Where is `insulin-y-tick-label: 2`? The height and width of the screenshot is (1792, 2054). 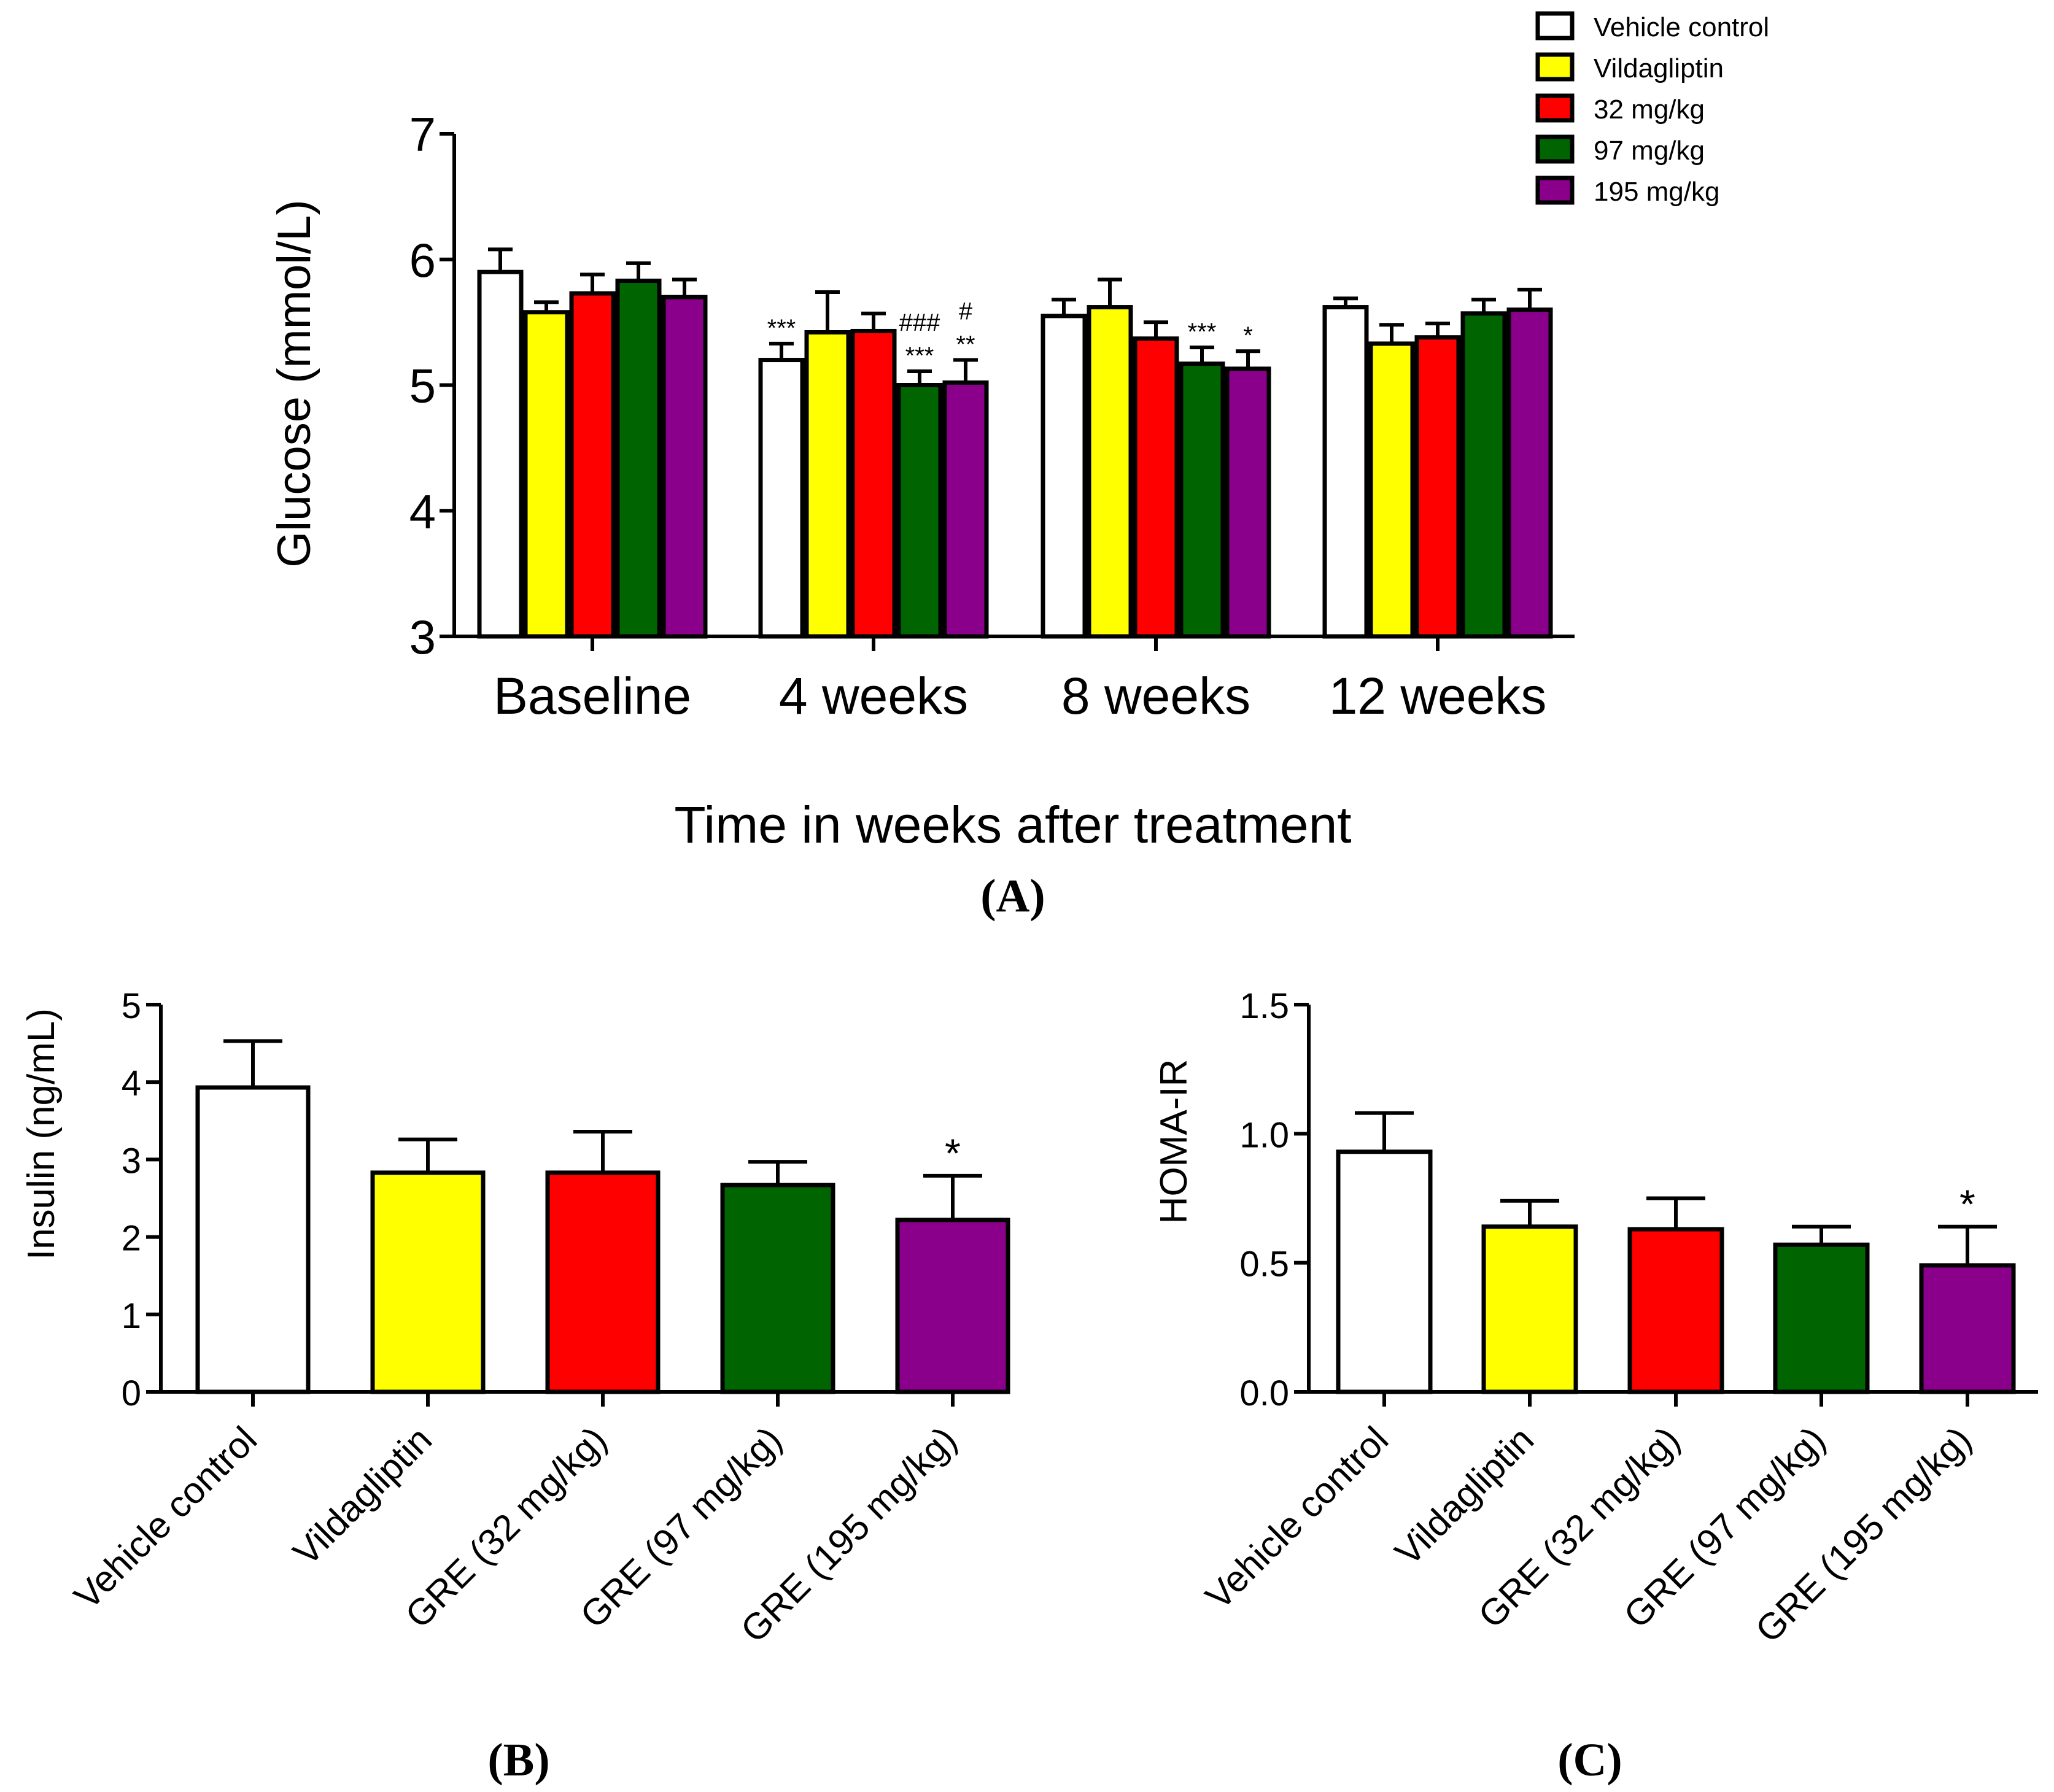 insulin-y-tick-label: 2 is located at coordinates (131, 1239).